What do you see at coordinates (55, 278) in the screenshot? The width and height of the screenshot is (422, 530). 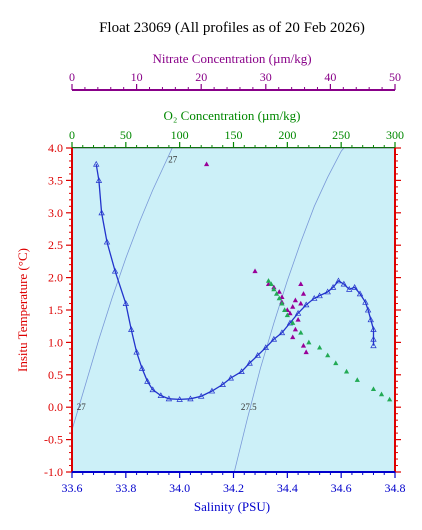 I see `y-tick-label: 2.0` at bounding box center [55, 278].